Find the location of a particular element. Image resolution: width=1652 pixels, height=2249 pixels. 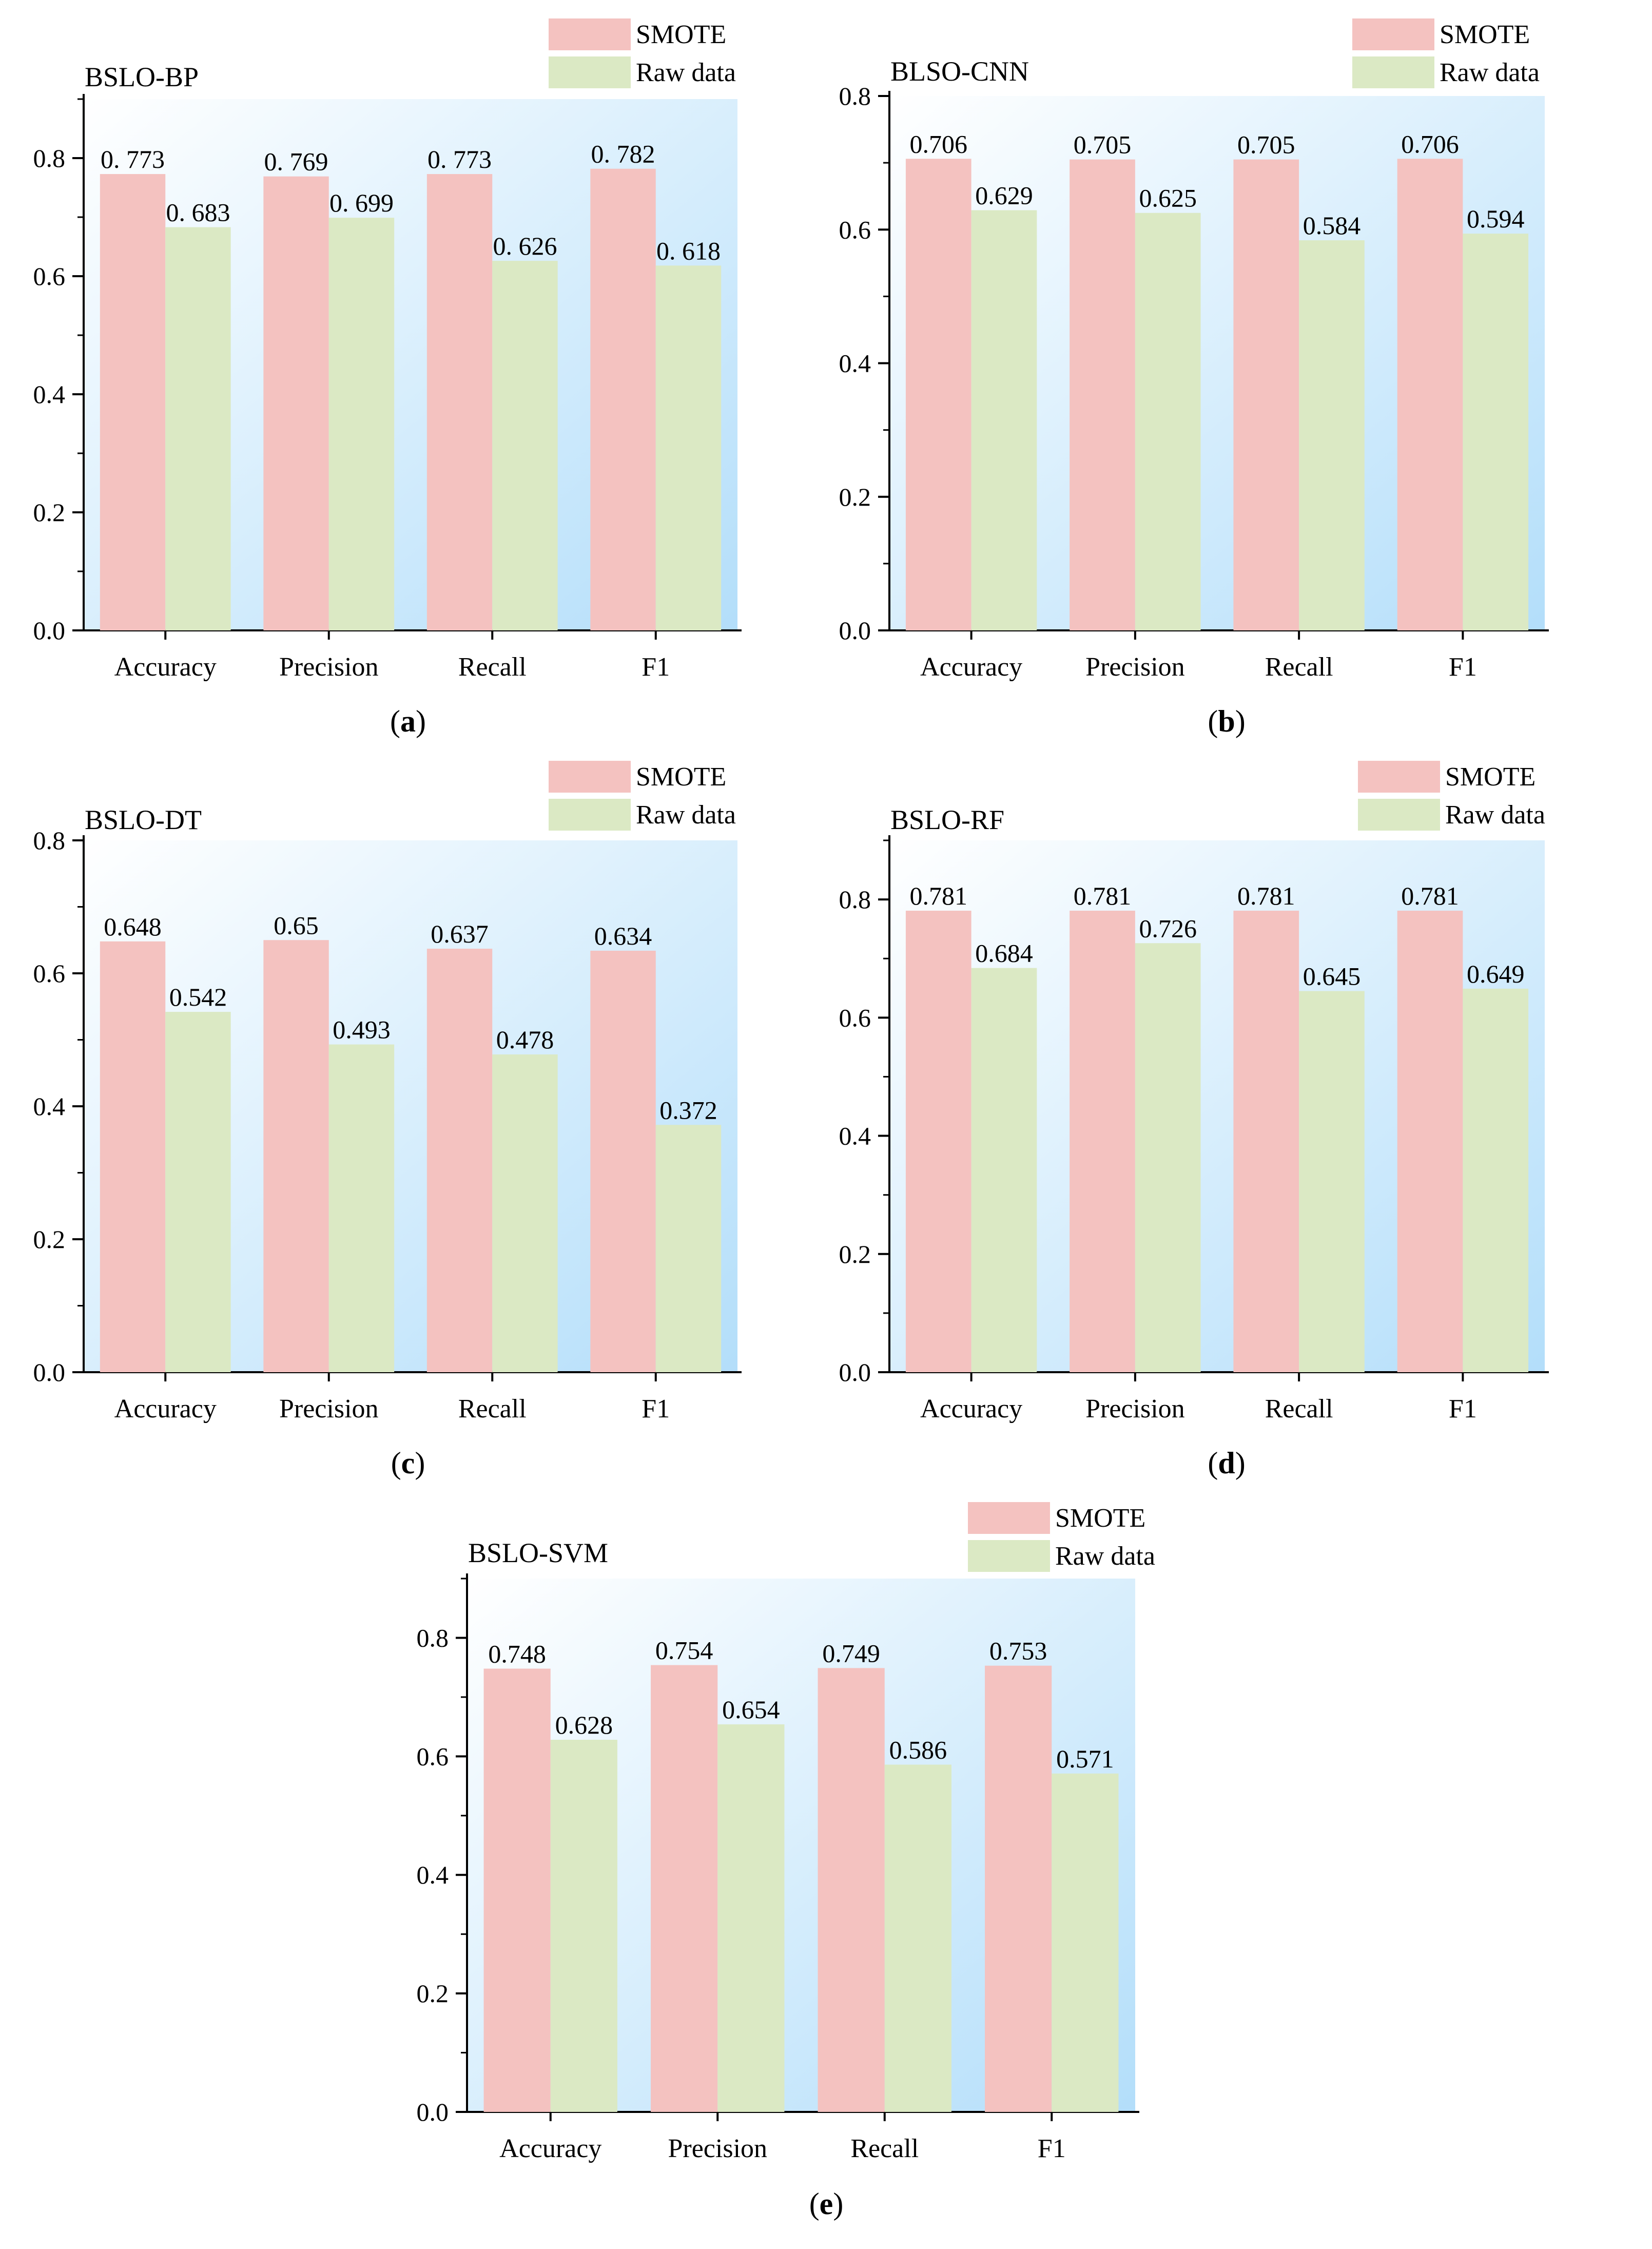

caption-letter: e is located at coordinates (826, 2204).